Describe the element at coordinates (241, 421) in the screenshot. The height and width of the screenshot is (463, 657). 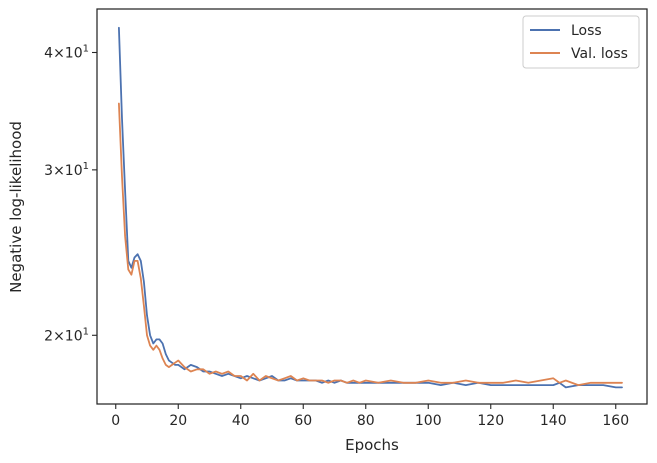
I see `x-tick-label: 40` at that location.